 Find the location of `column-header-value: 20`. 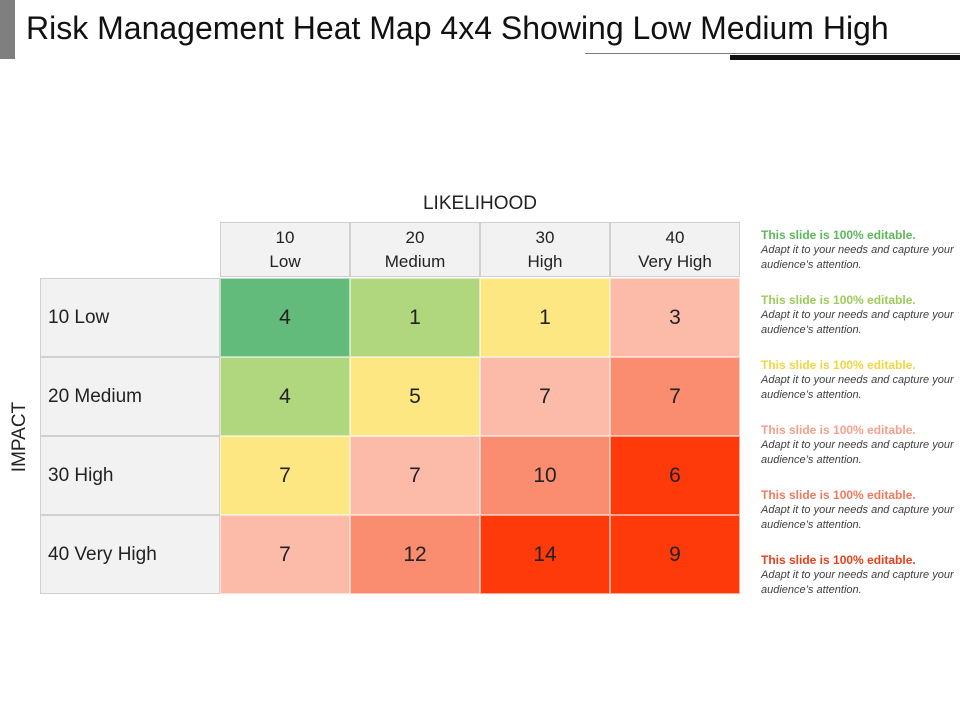

column-header-value: 20 is located at coordinates (415, 237).